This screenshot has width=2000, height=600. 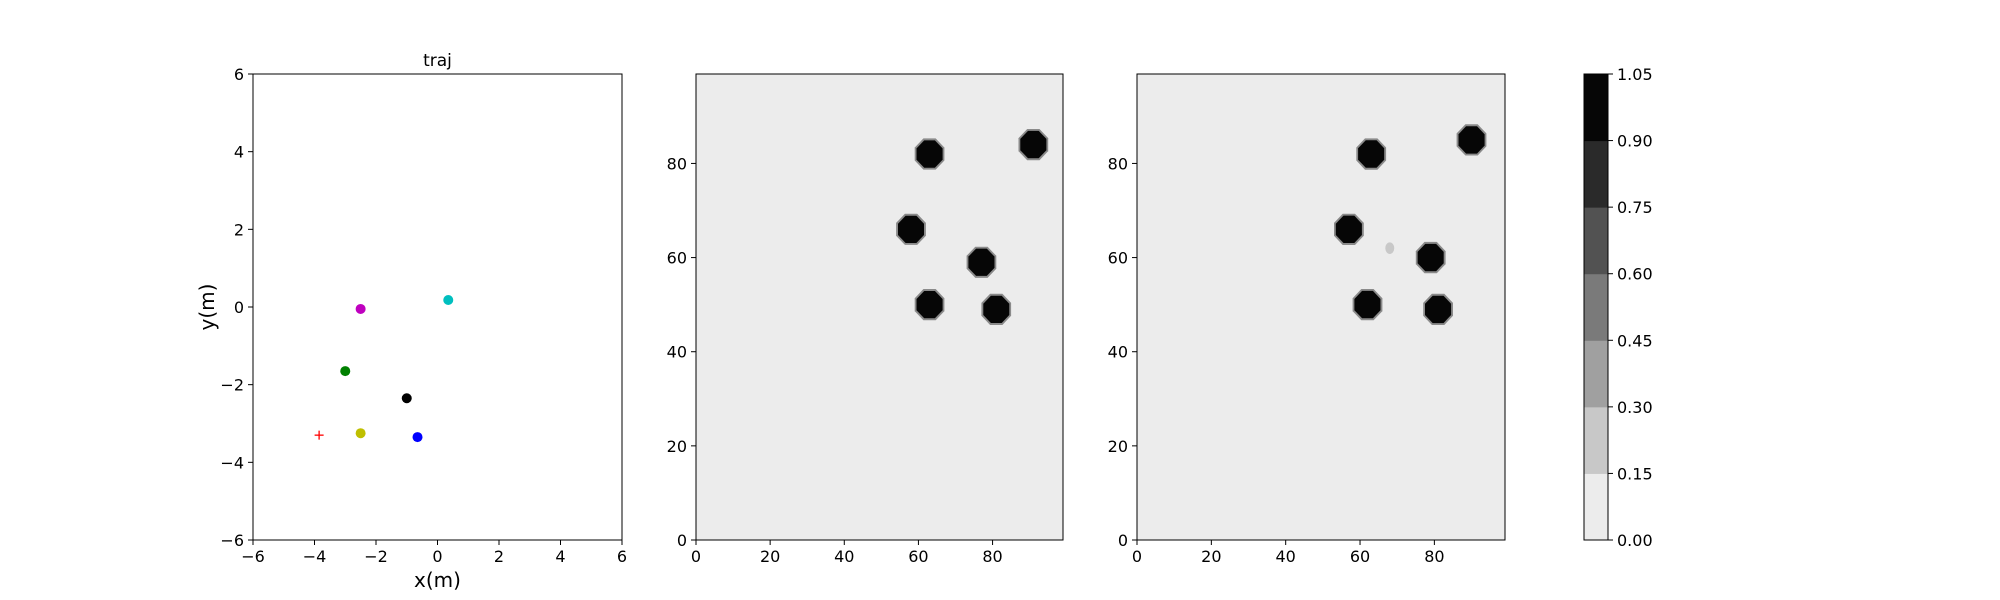 I want to click on colorbar-tick-label: 0.75, so click(x=1635, y=207).